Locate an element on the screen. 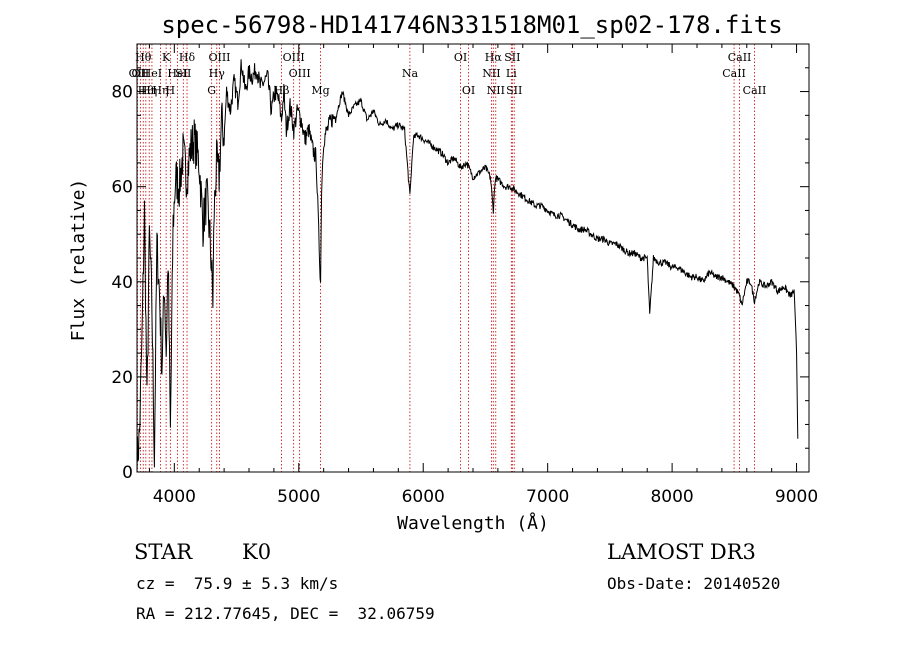  spectral-line-label: Na is located at coordinates (410, 73).